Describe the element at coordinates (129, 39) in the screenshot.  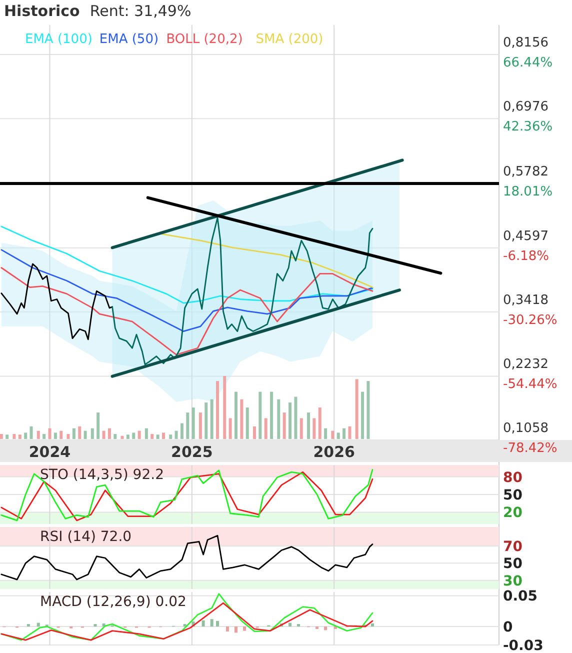
I see `text: EMA (50)` at that location.